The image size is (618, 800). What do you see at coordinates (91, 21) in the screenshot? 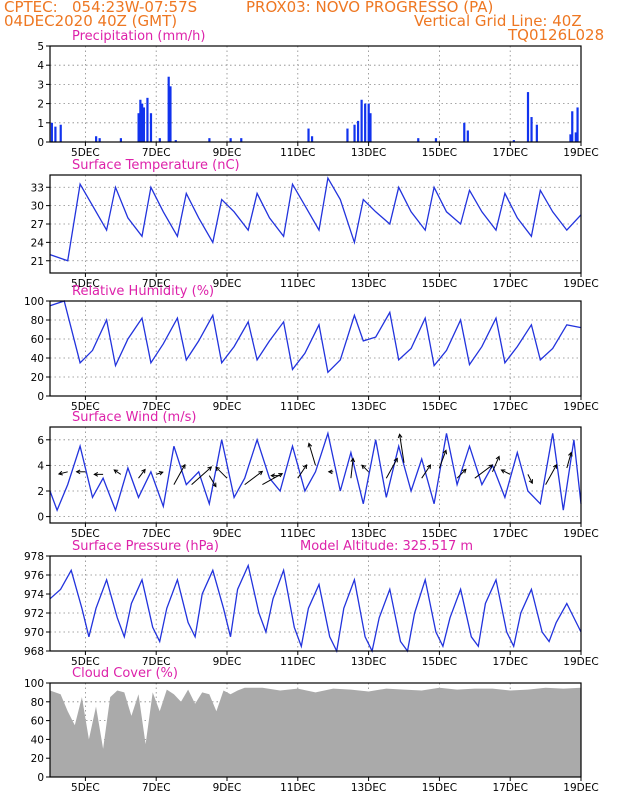
I see `header-line2-left: 04DEC2020 40Z (GMT)` at bounding box center [91, 21].